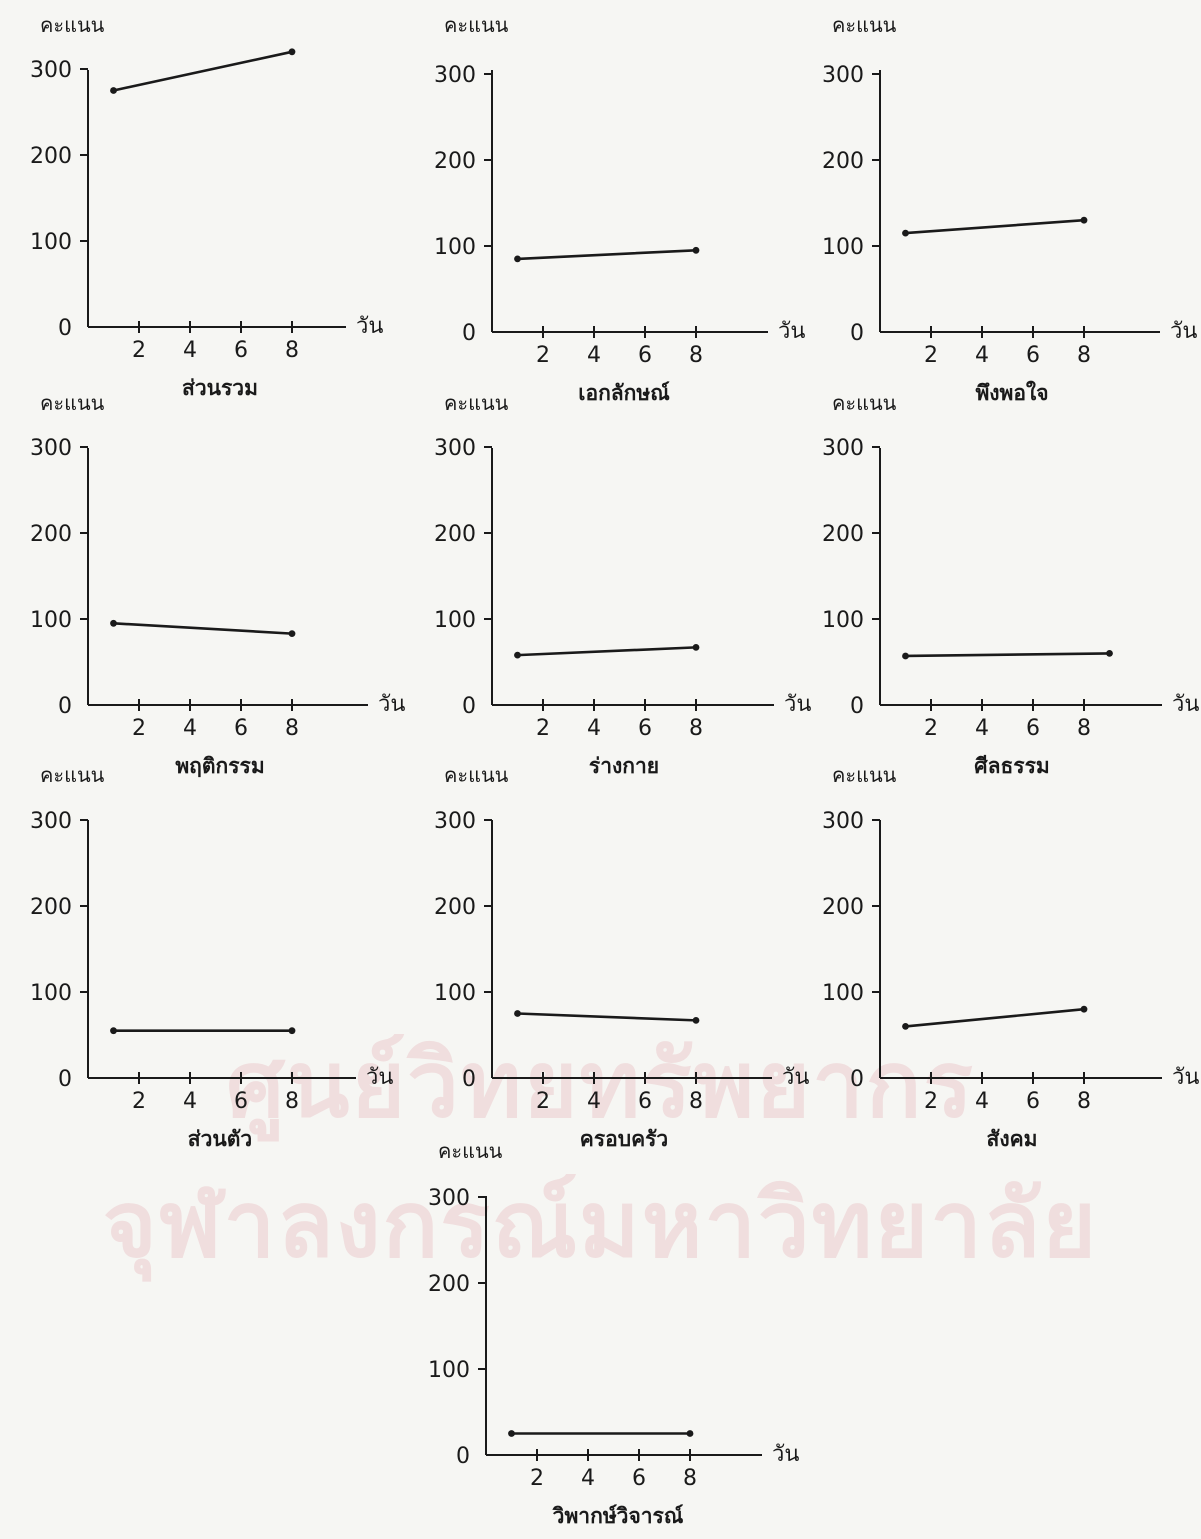 This screenshot has height=1539, width=1201. What do you see at coordinates (220, 1139) in the screenshot?
I see `chart-title: ส่วนตัว` at bounding box center [220, 1139].